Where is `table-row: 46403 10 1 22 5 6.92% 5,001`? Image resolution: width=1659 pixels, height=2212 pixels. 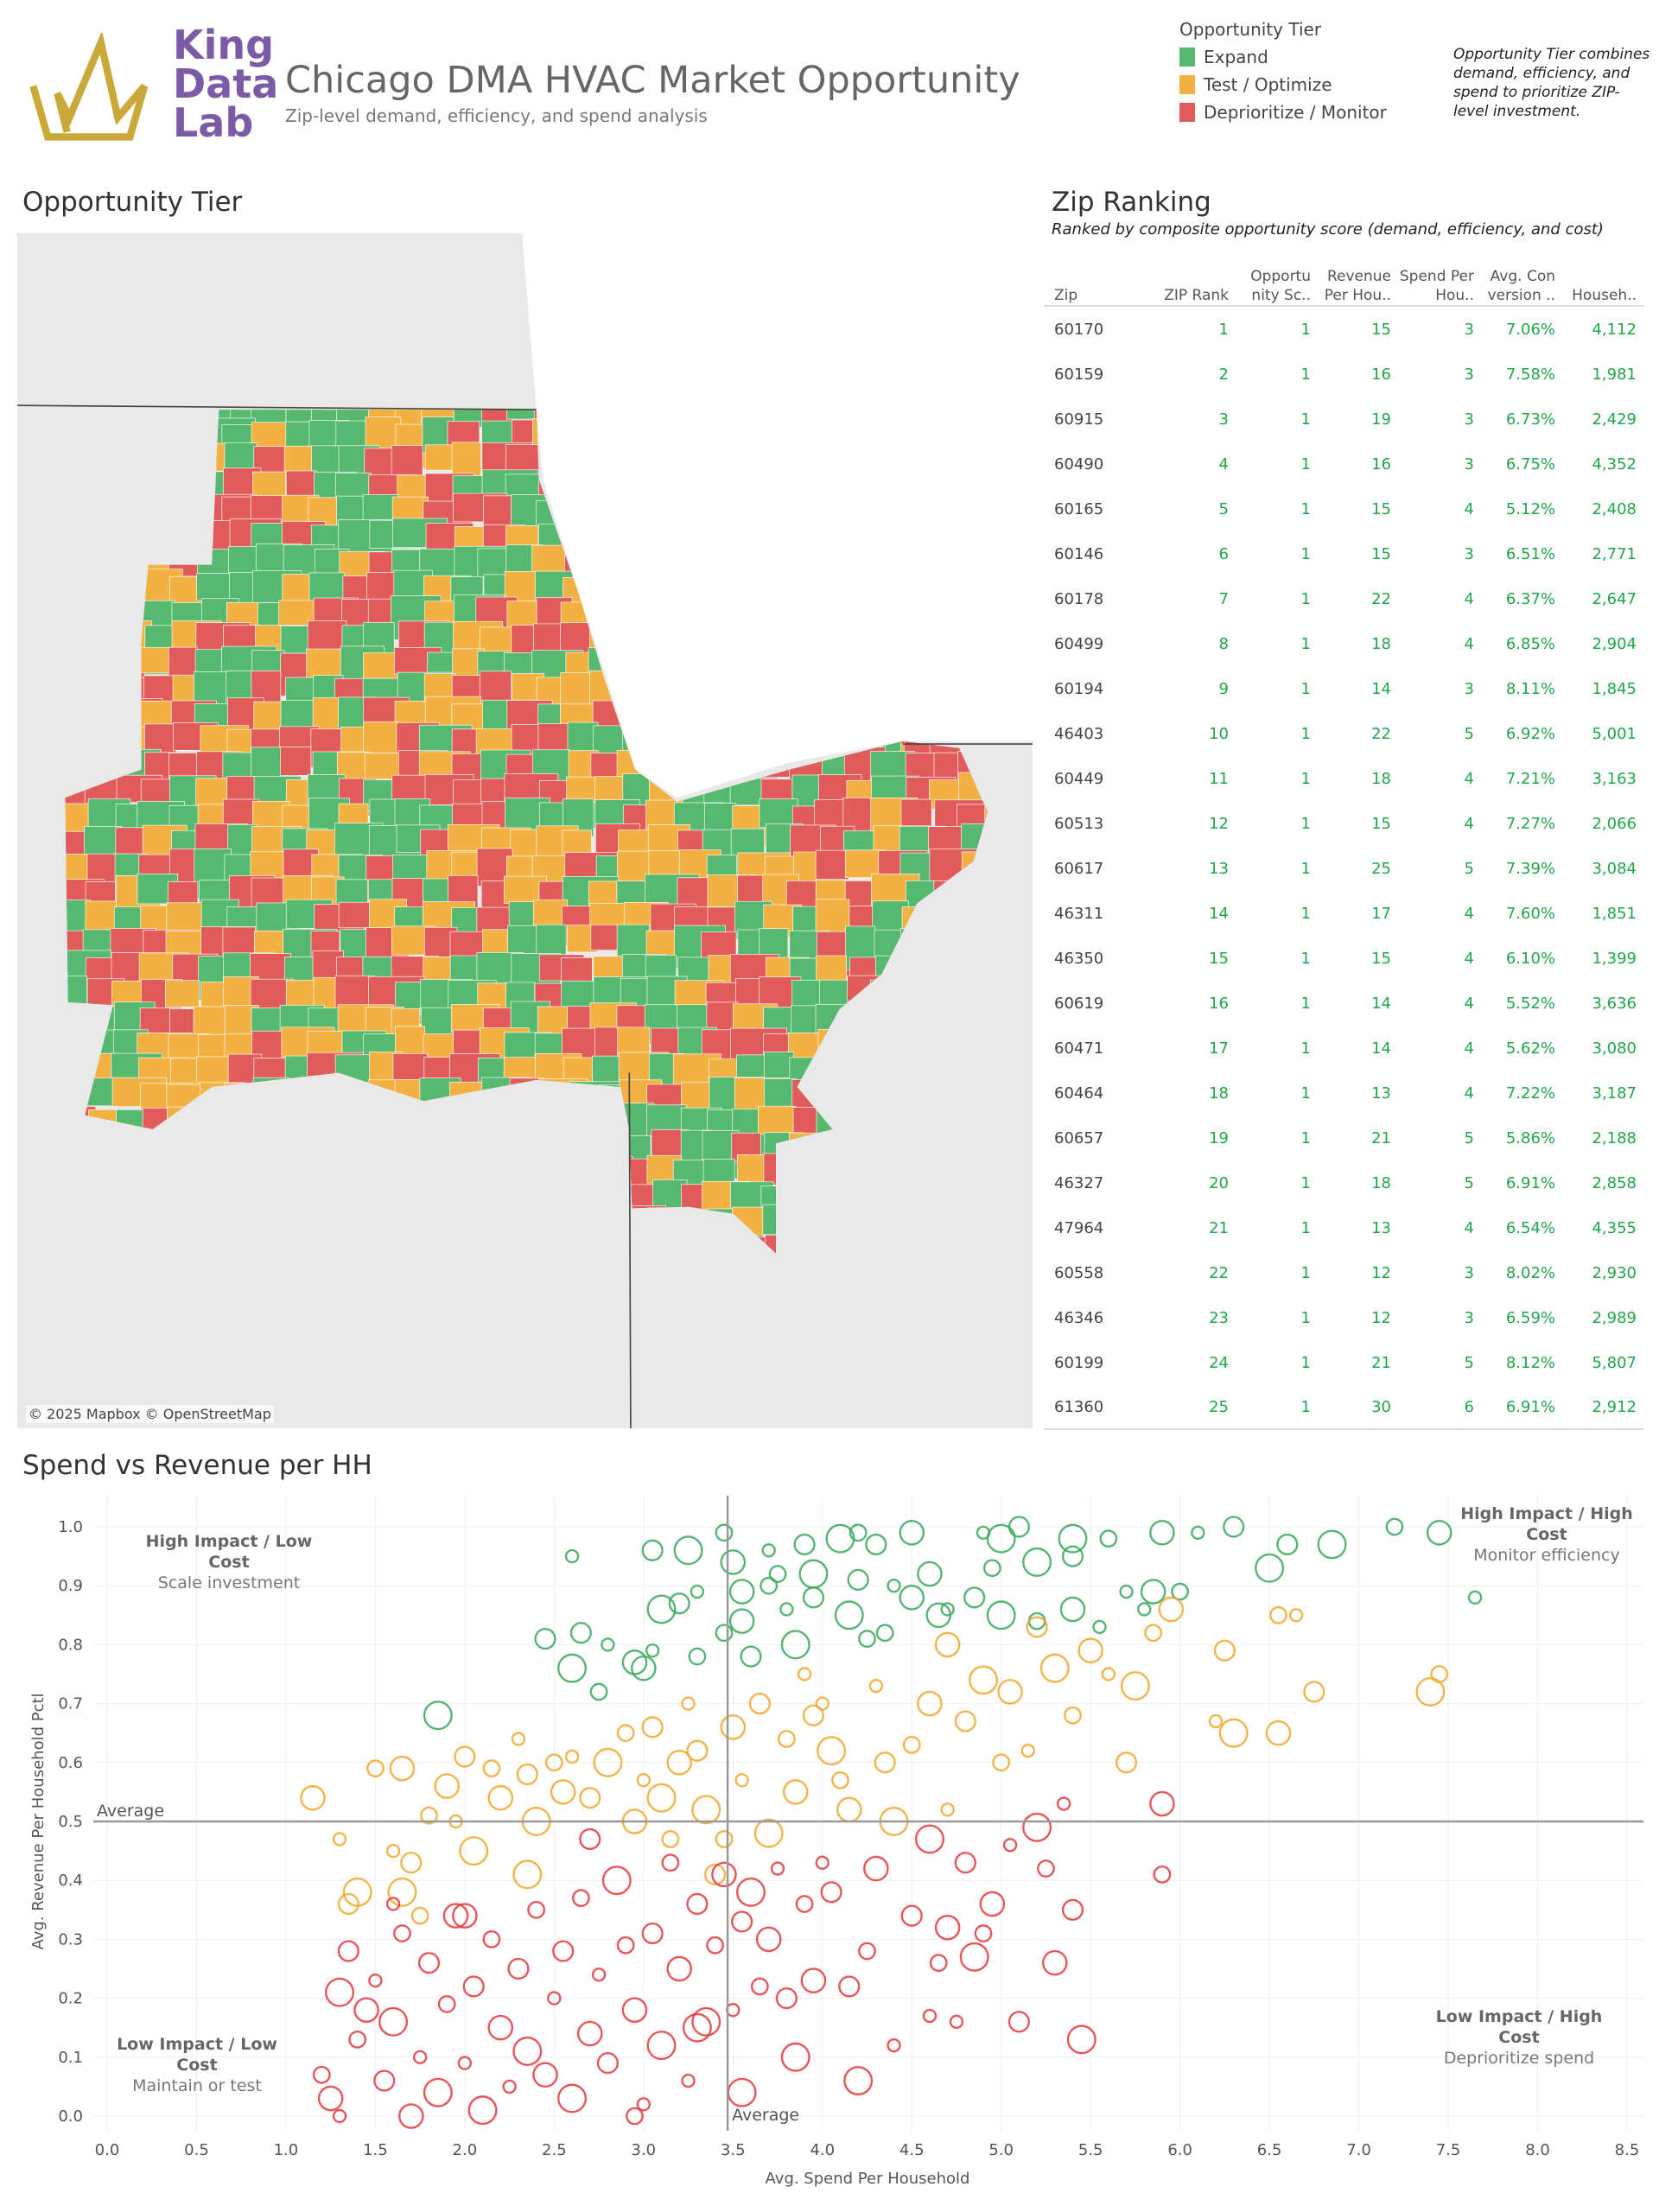
table-row: 46403 10 1 22 5 6.92% 5,001 is located at coordinates (1343, 733).